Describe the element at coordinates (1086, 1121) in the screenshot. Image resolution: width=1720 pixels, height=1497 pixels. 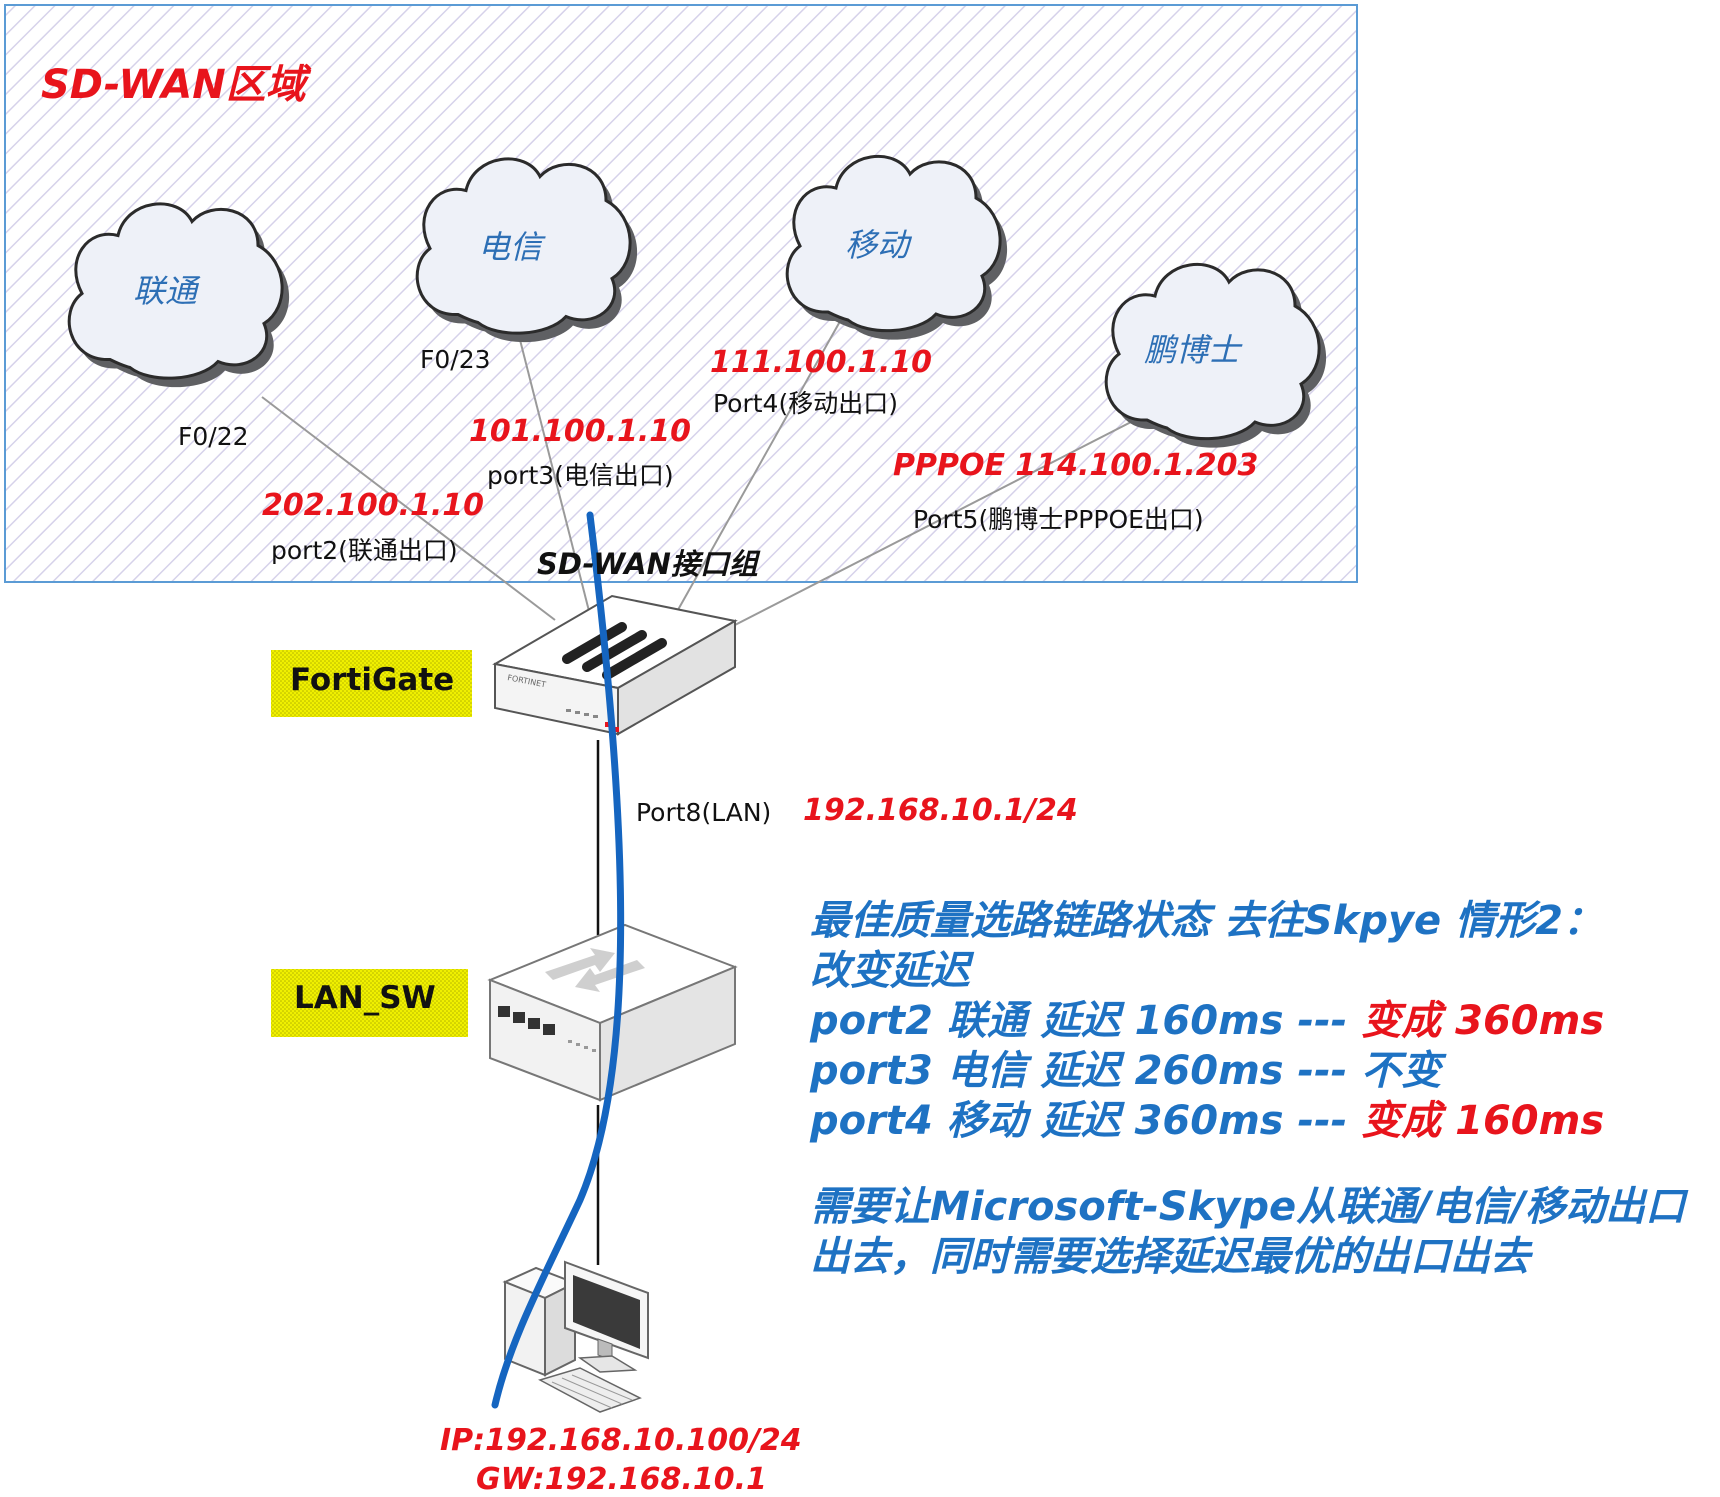
I see `note-row-text: port4 移动 延迟 360ms ---` at that location.